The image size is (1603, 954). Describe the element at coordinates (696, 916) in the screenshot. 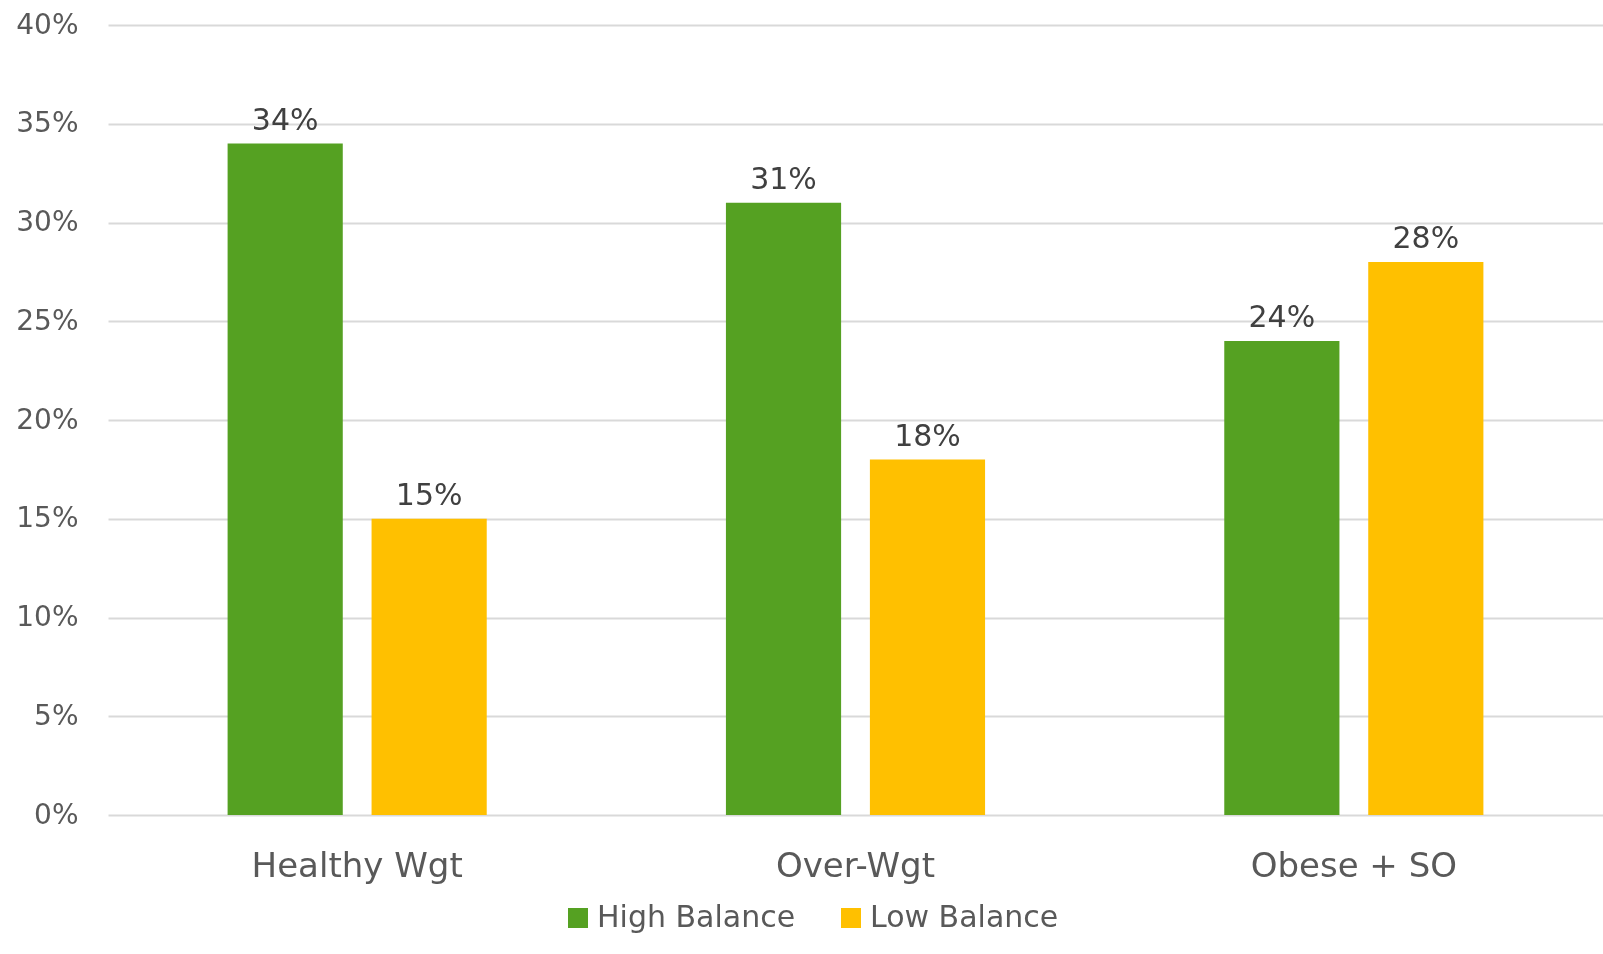

I see `legend-label: High Balance` at that location.